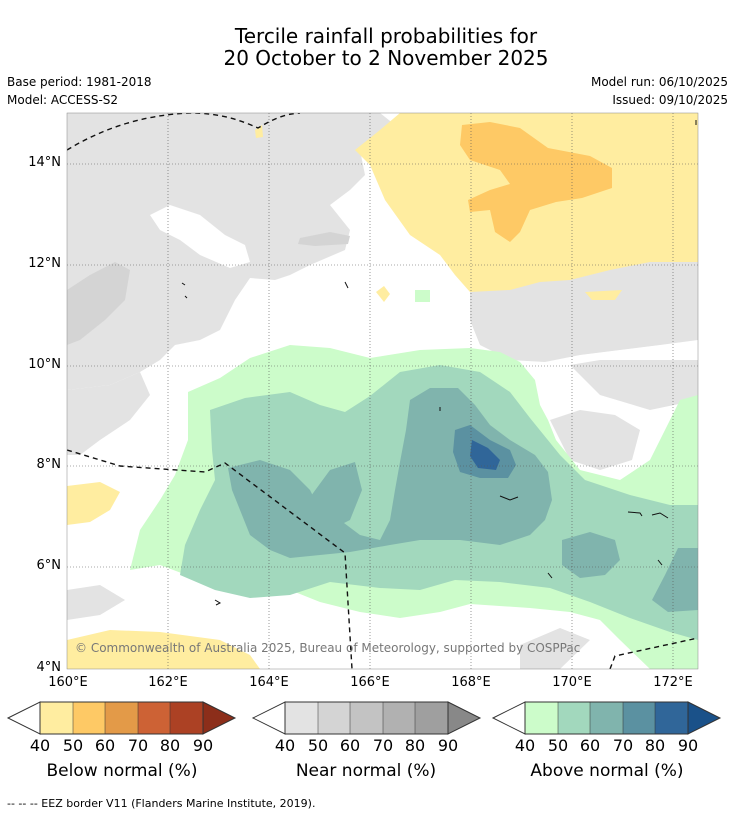 This screenshot has height=816, width=736. I want to click on near-normal-region-sw, so click(96, 602).